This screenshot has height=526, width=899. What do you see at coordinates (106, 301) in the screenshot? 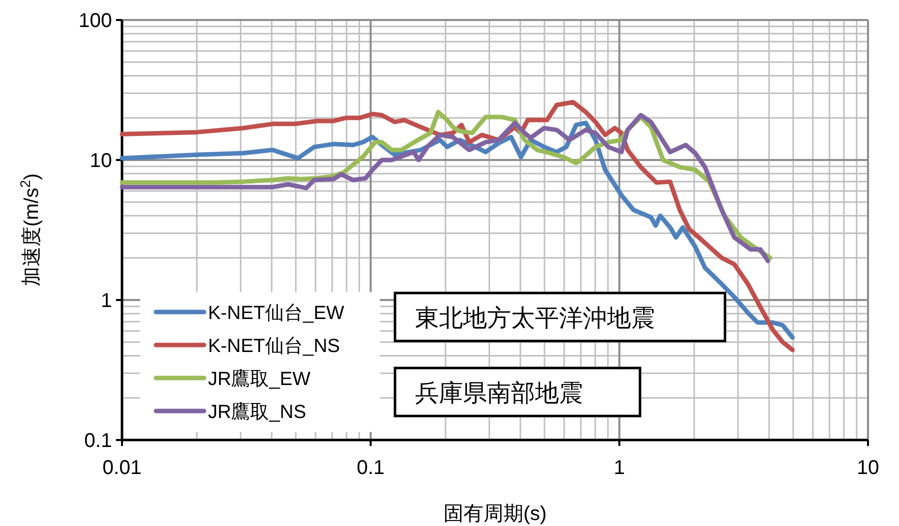
I see `y-tick-label: 1` at bounding box center [106, 301].